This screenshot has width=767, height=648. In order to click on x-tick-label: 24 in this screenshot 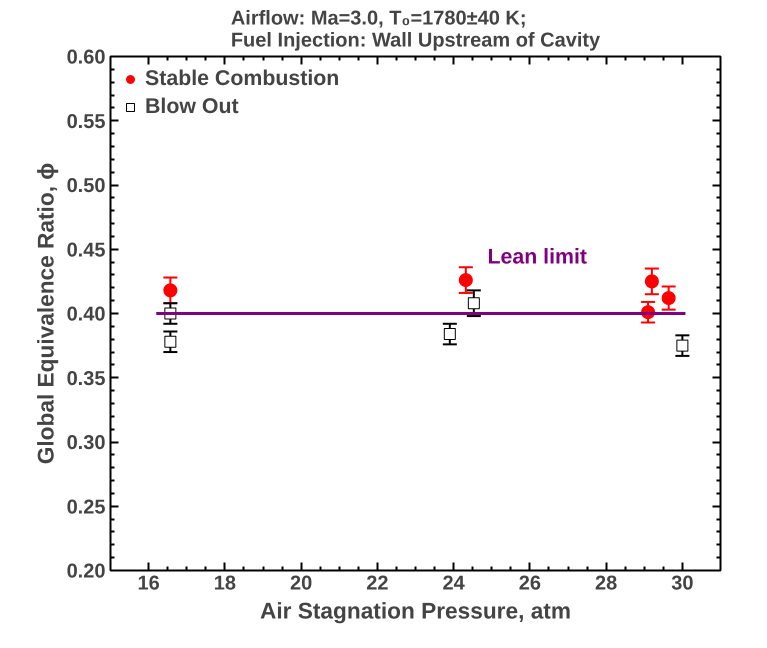, I will do `click(454, 583)`.